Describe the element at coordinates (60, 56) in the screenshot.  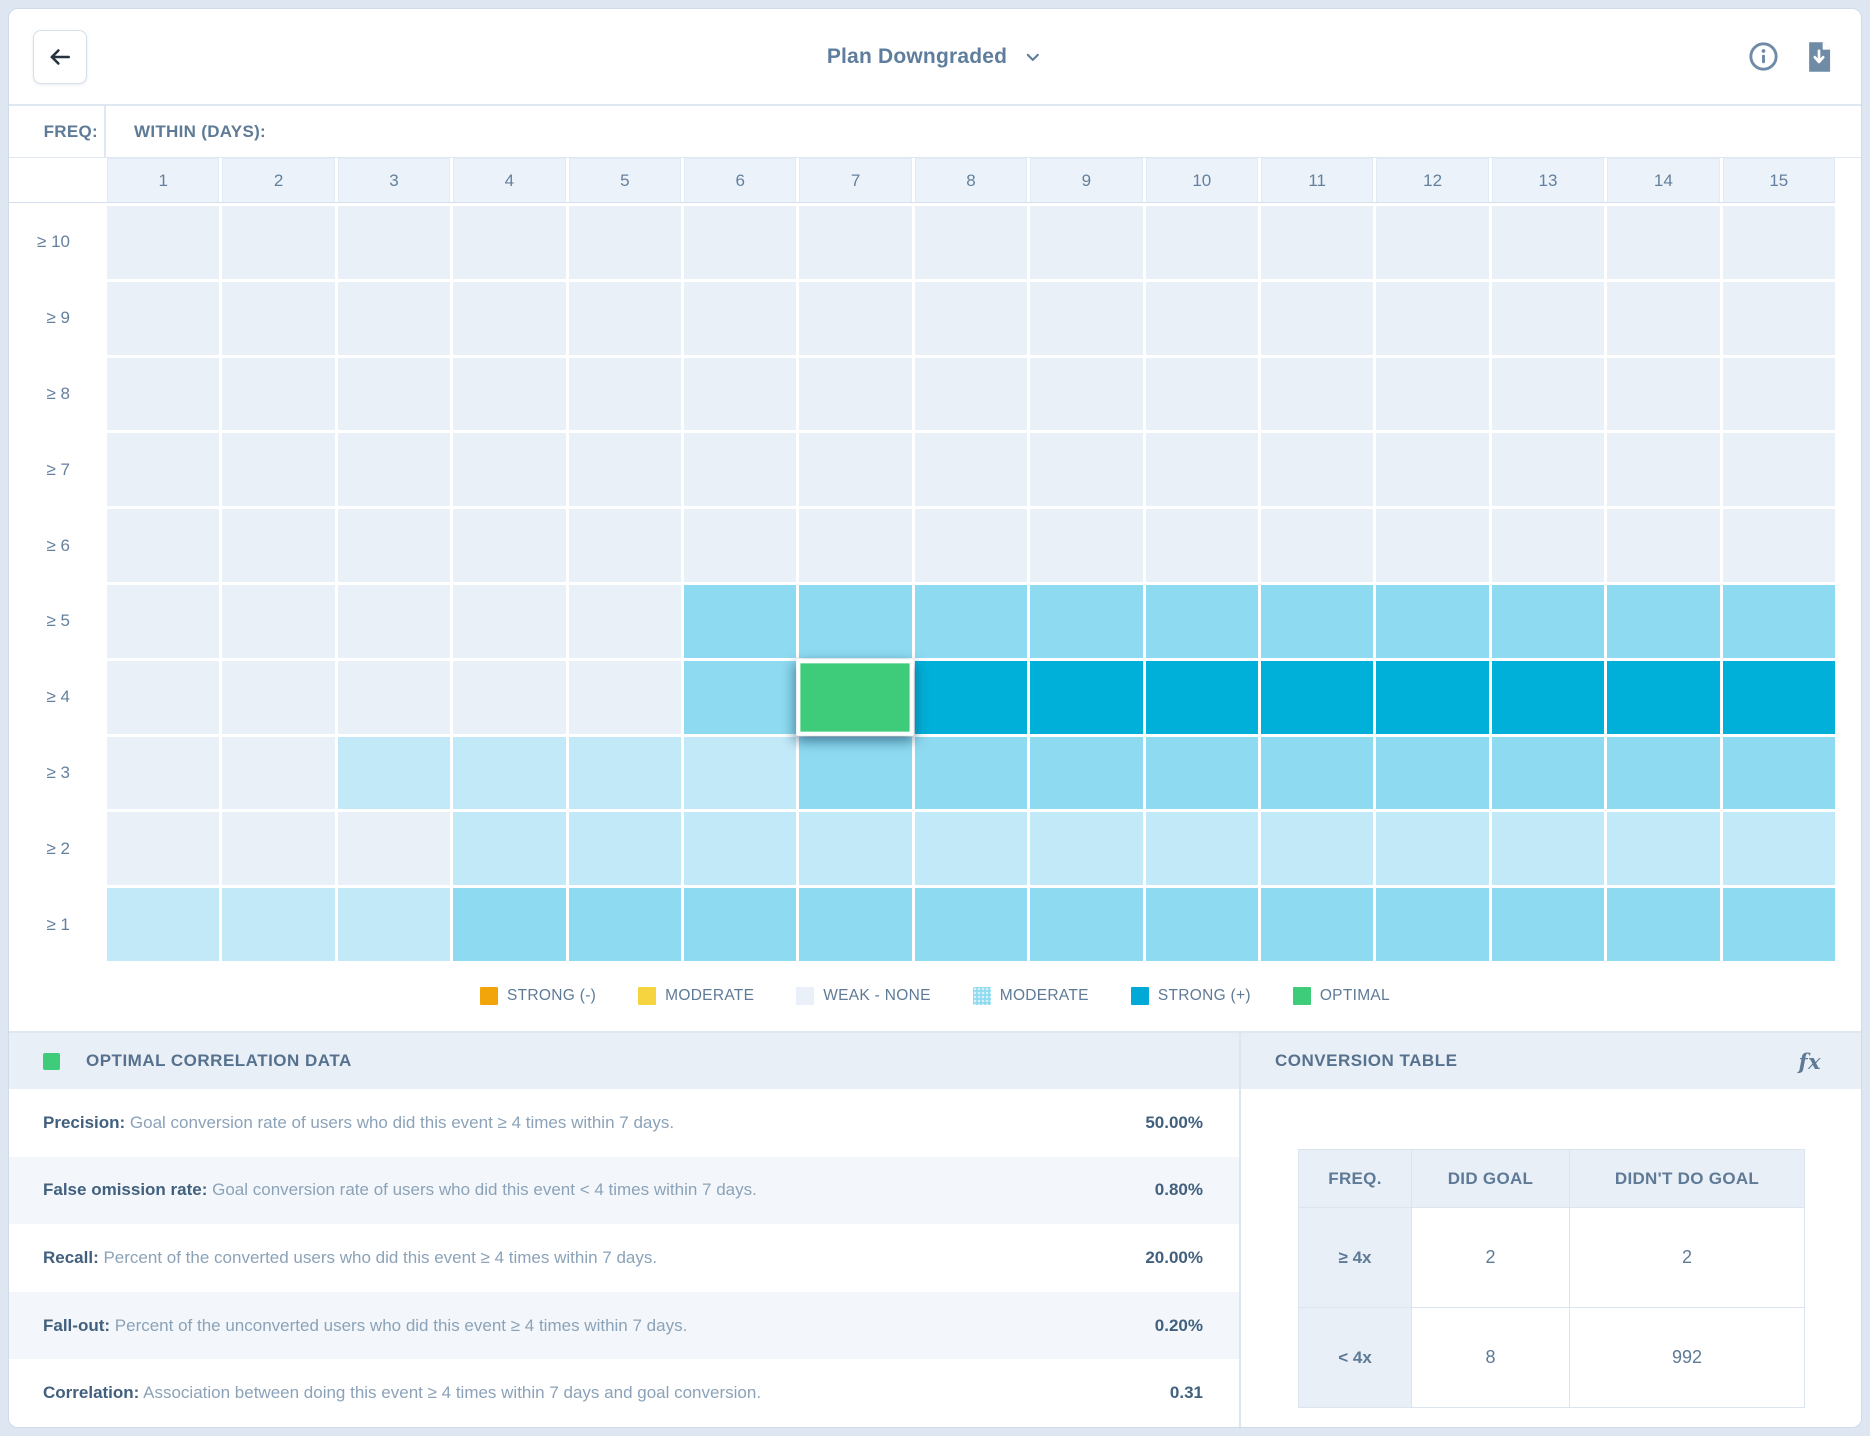
I see `back-button` at that location.